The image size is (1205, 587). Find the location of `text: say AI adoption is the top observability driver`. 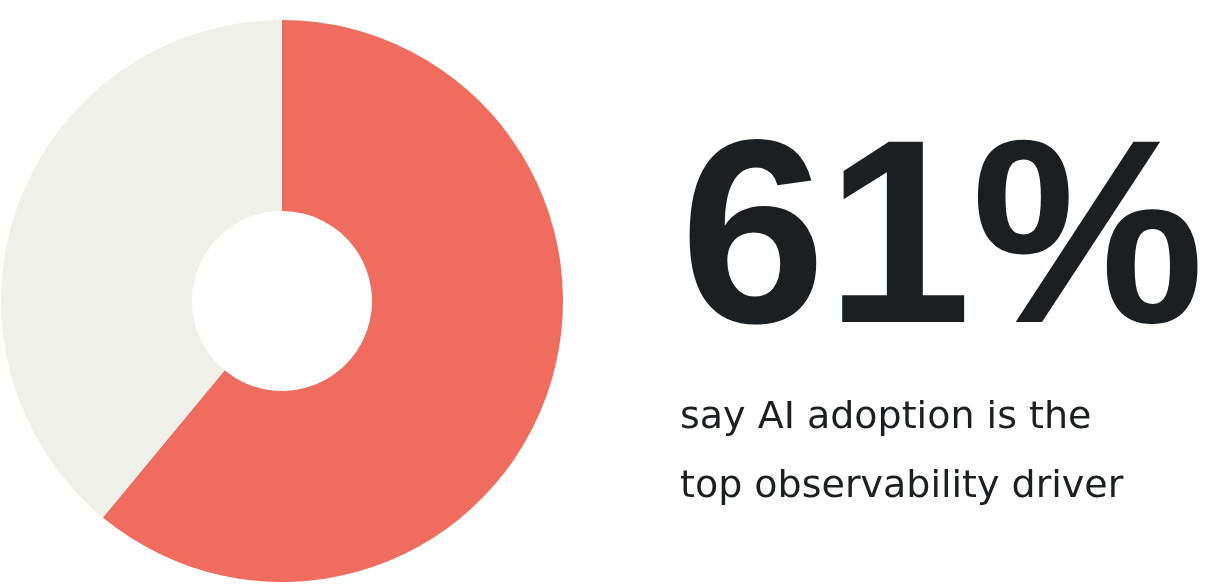

text: say AI adoption is the top observability driver is located at coordinates (902, 449).